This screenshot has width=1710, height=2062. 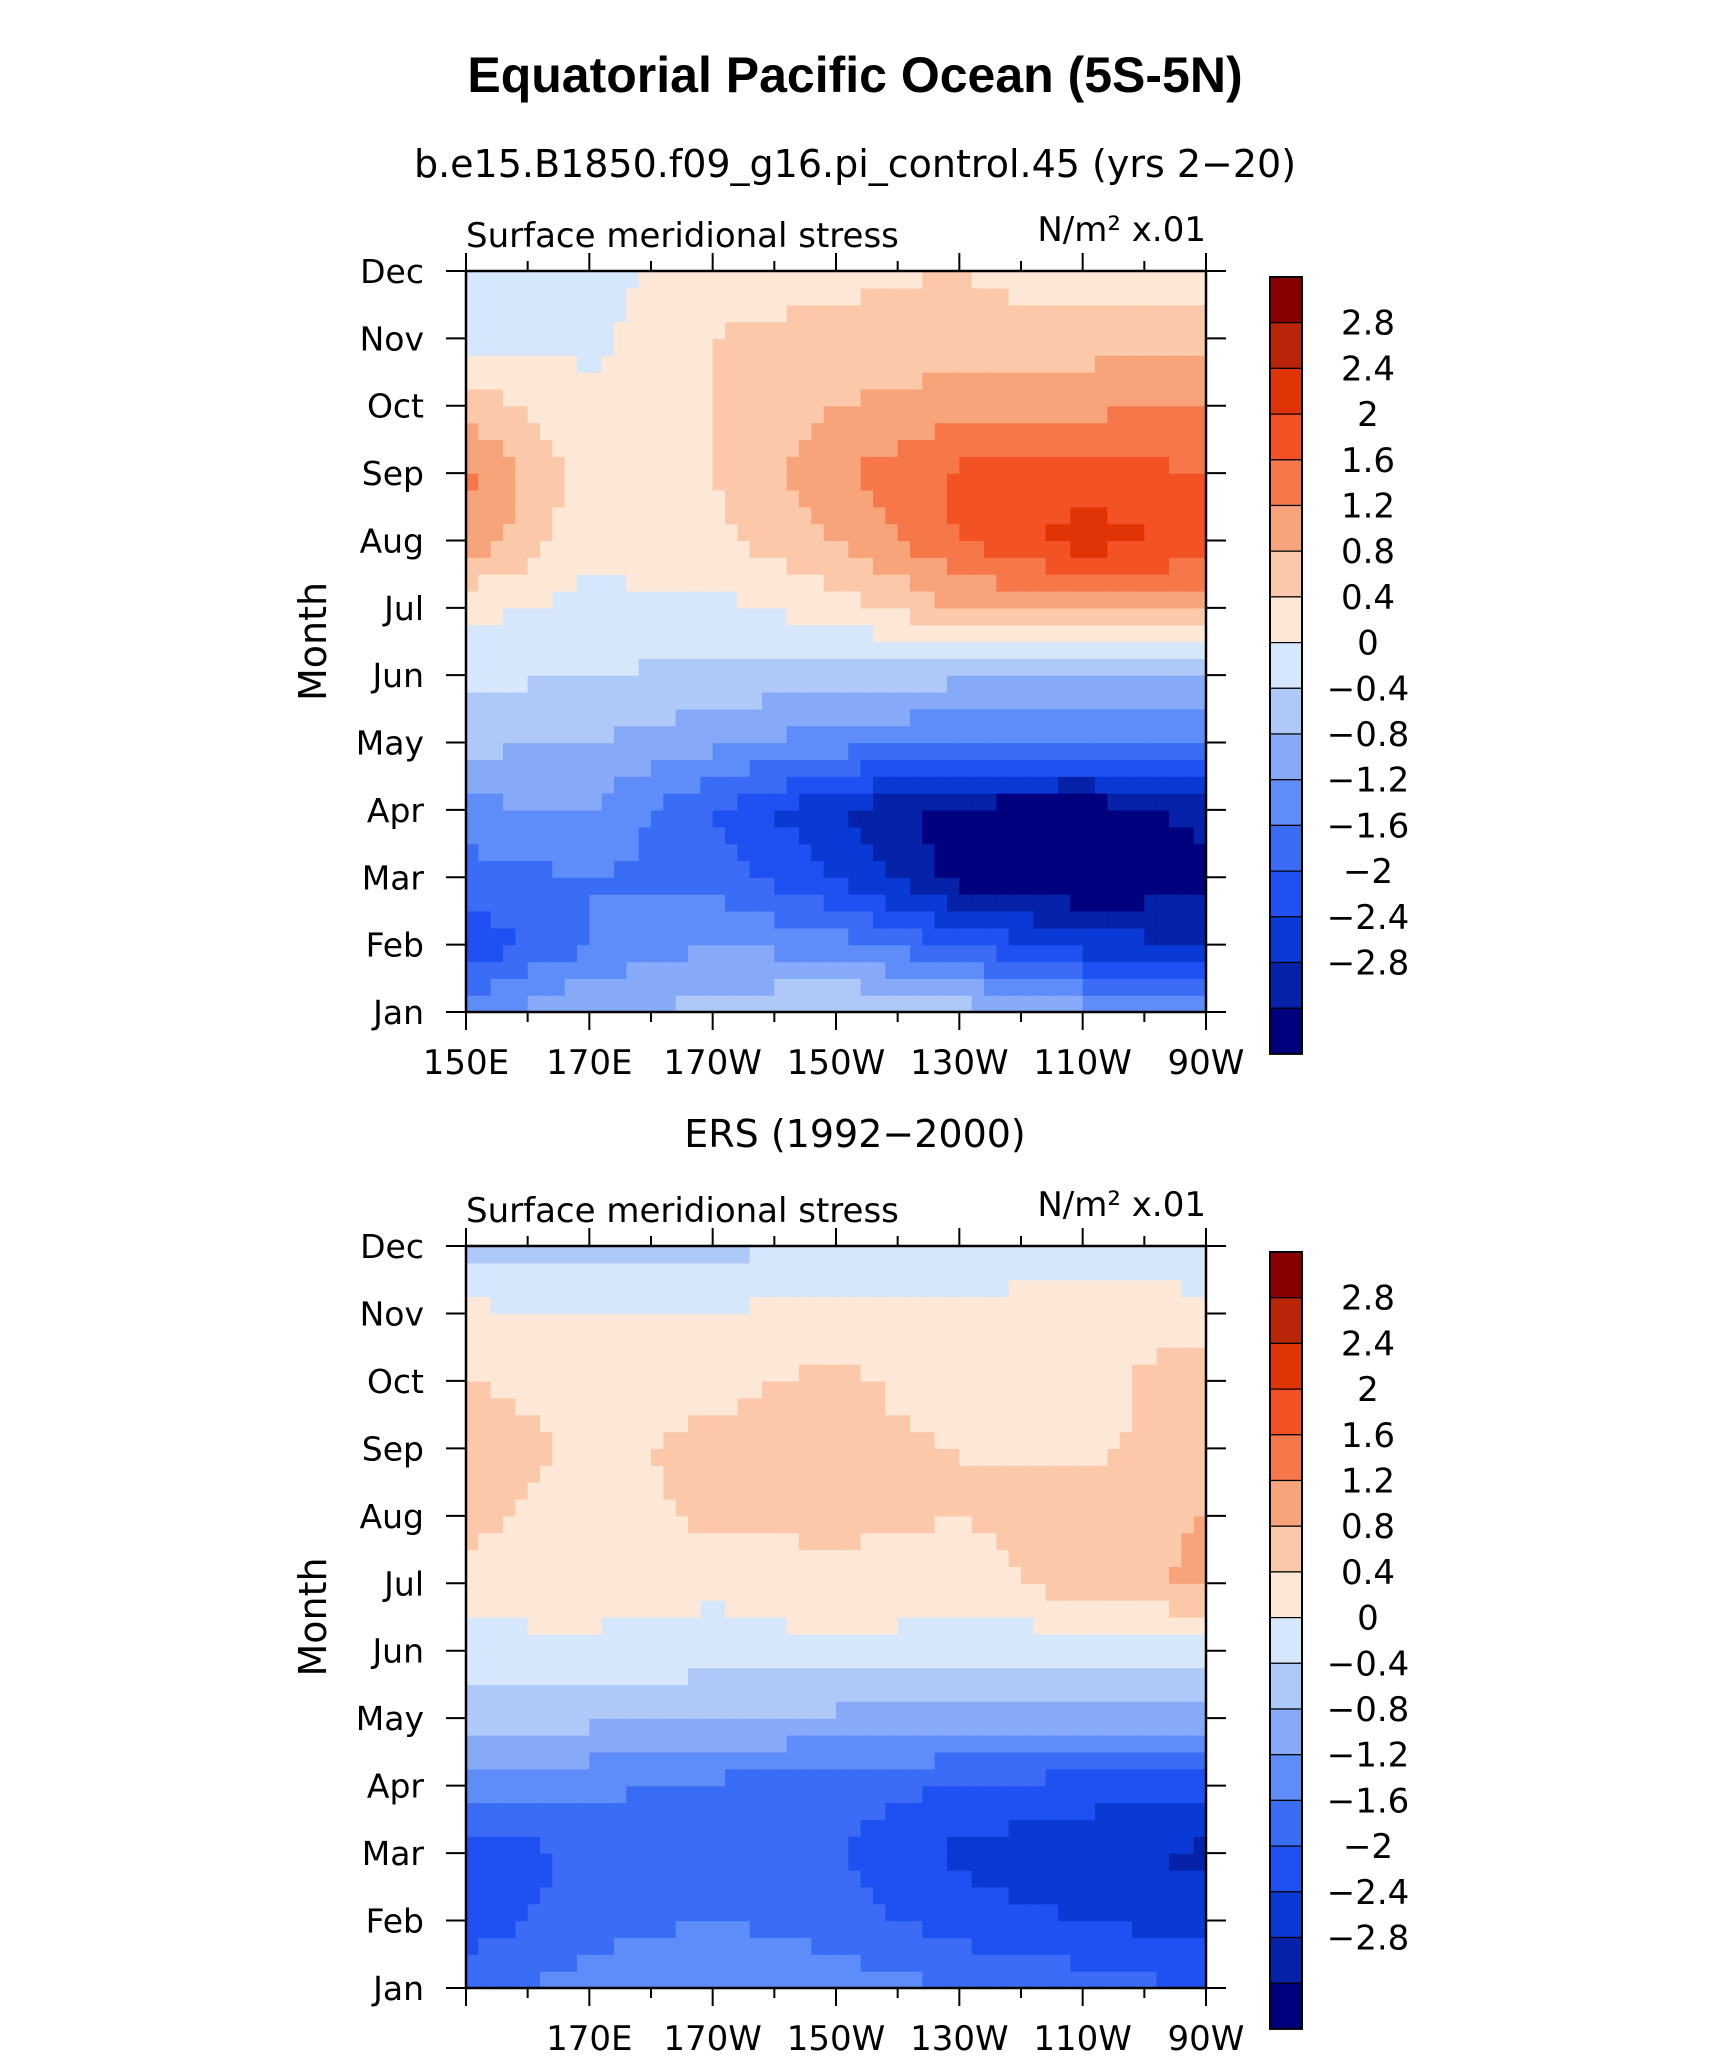 I want to click on colorbar-label: 1.2, so click(x=1368, y=507).